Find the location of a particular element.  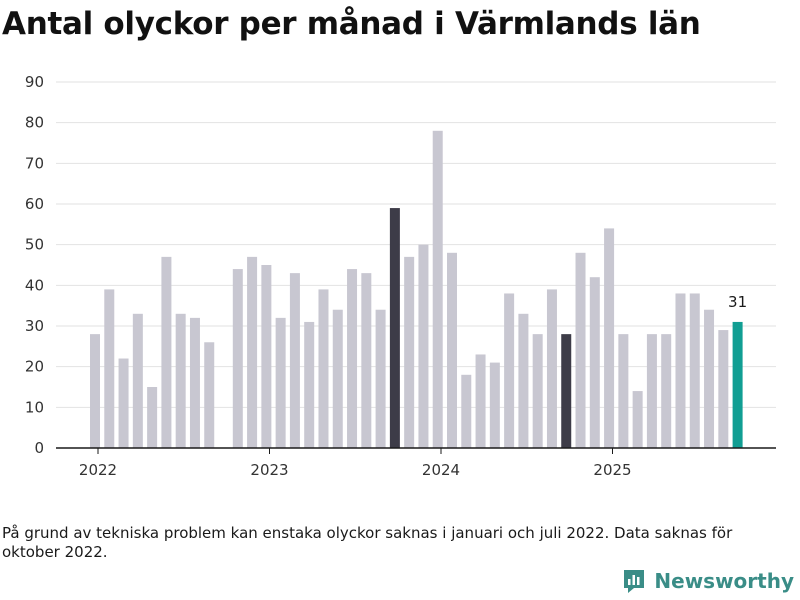

x-axis-ticks: 2022 2023 2024 2025 is located at coordinates (355, 463).